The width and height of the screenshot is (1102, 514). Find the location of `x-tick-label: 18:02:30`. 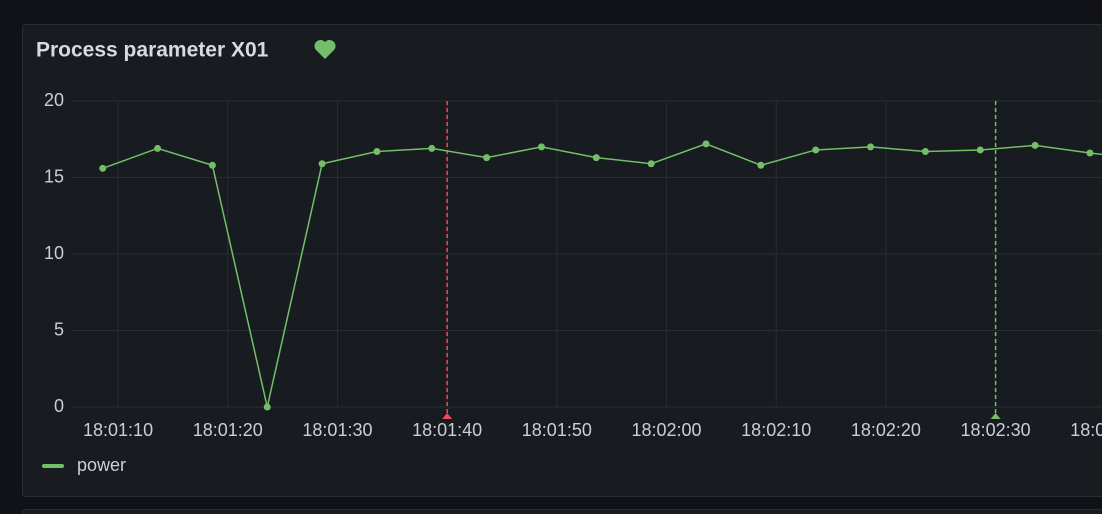

x-tick-label: 18:02:30 is located at coordinates (996, 430).